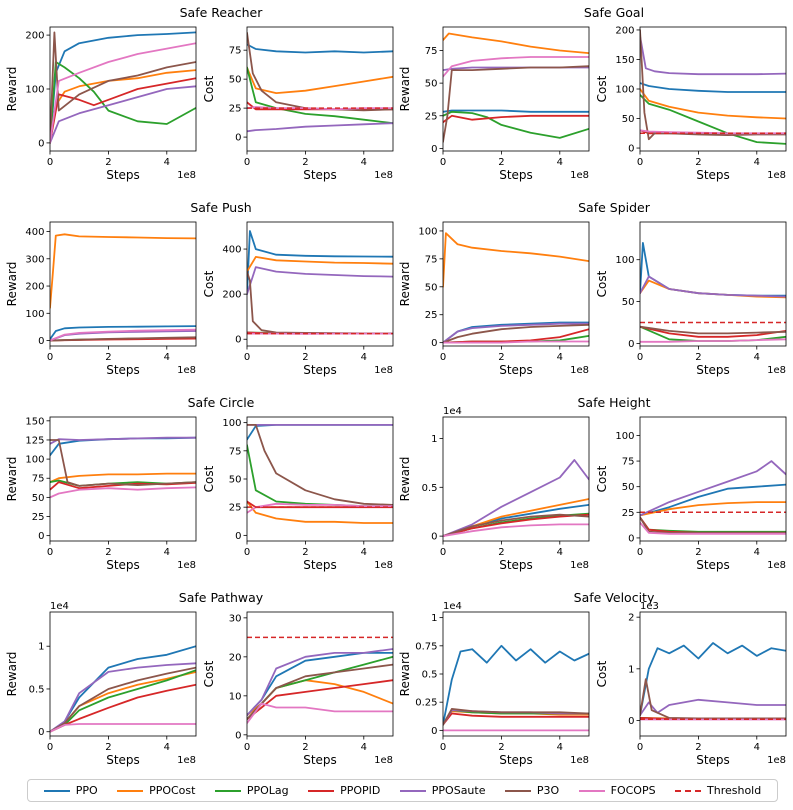  Describe the element at coordinates (434, 618) in the screenshot. I see `y-tick-label: 1` at that location.